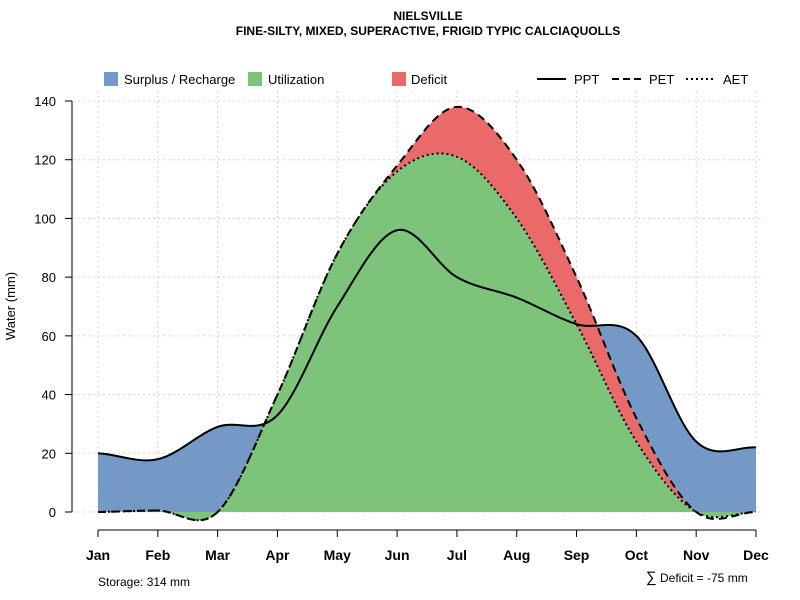 The image size is (800, 600). What do you see at coordinates (397, 555) in the screenshot?
I see `x-tick-label: Jun` at bounding box center [397, 555].